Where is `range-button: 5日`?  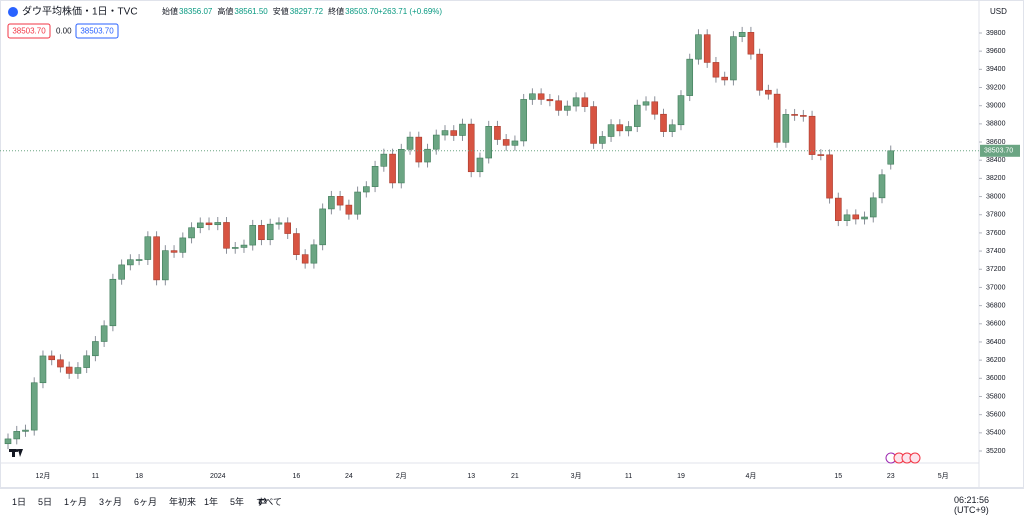 range-button: 5日 is located at coordinates (45, 502).